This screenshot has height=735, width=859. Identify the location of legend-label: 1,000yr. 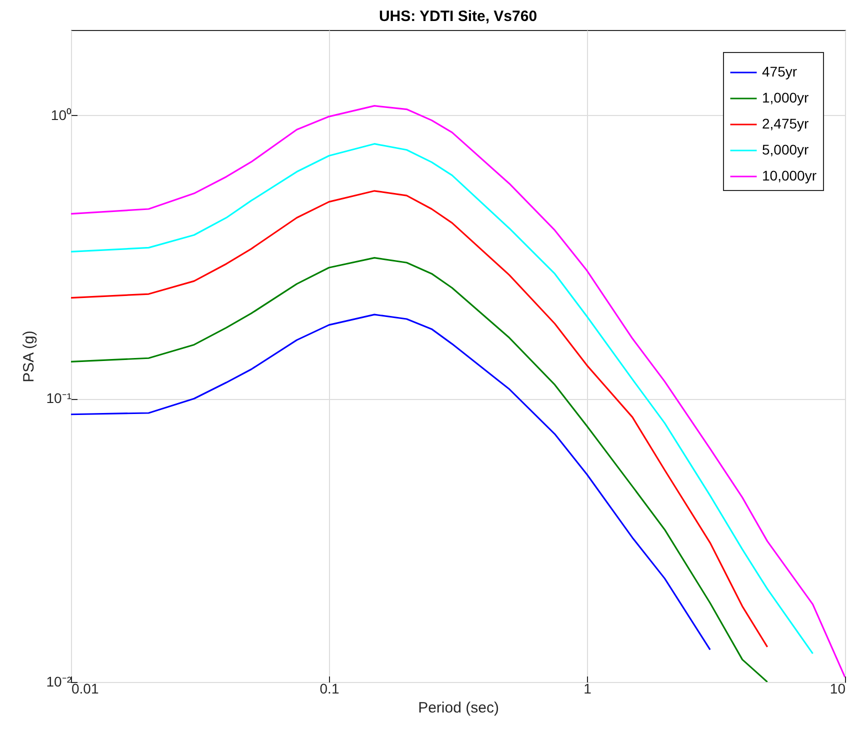
(786, 98).